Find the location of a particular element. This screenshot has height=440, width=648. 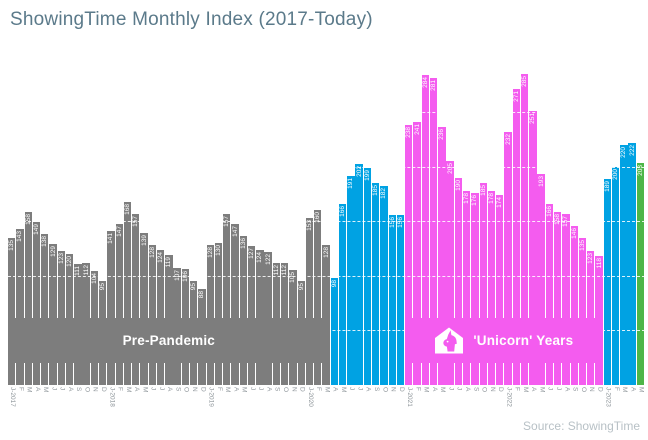

bar-value-label: 136 is located at coordinates (243, 243).